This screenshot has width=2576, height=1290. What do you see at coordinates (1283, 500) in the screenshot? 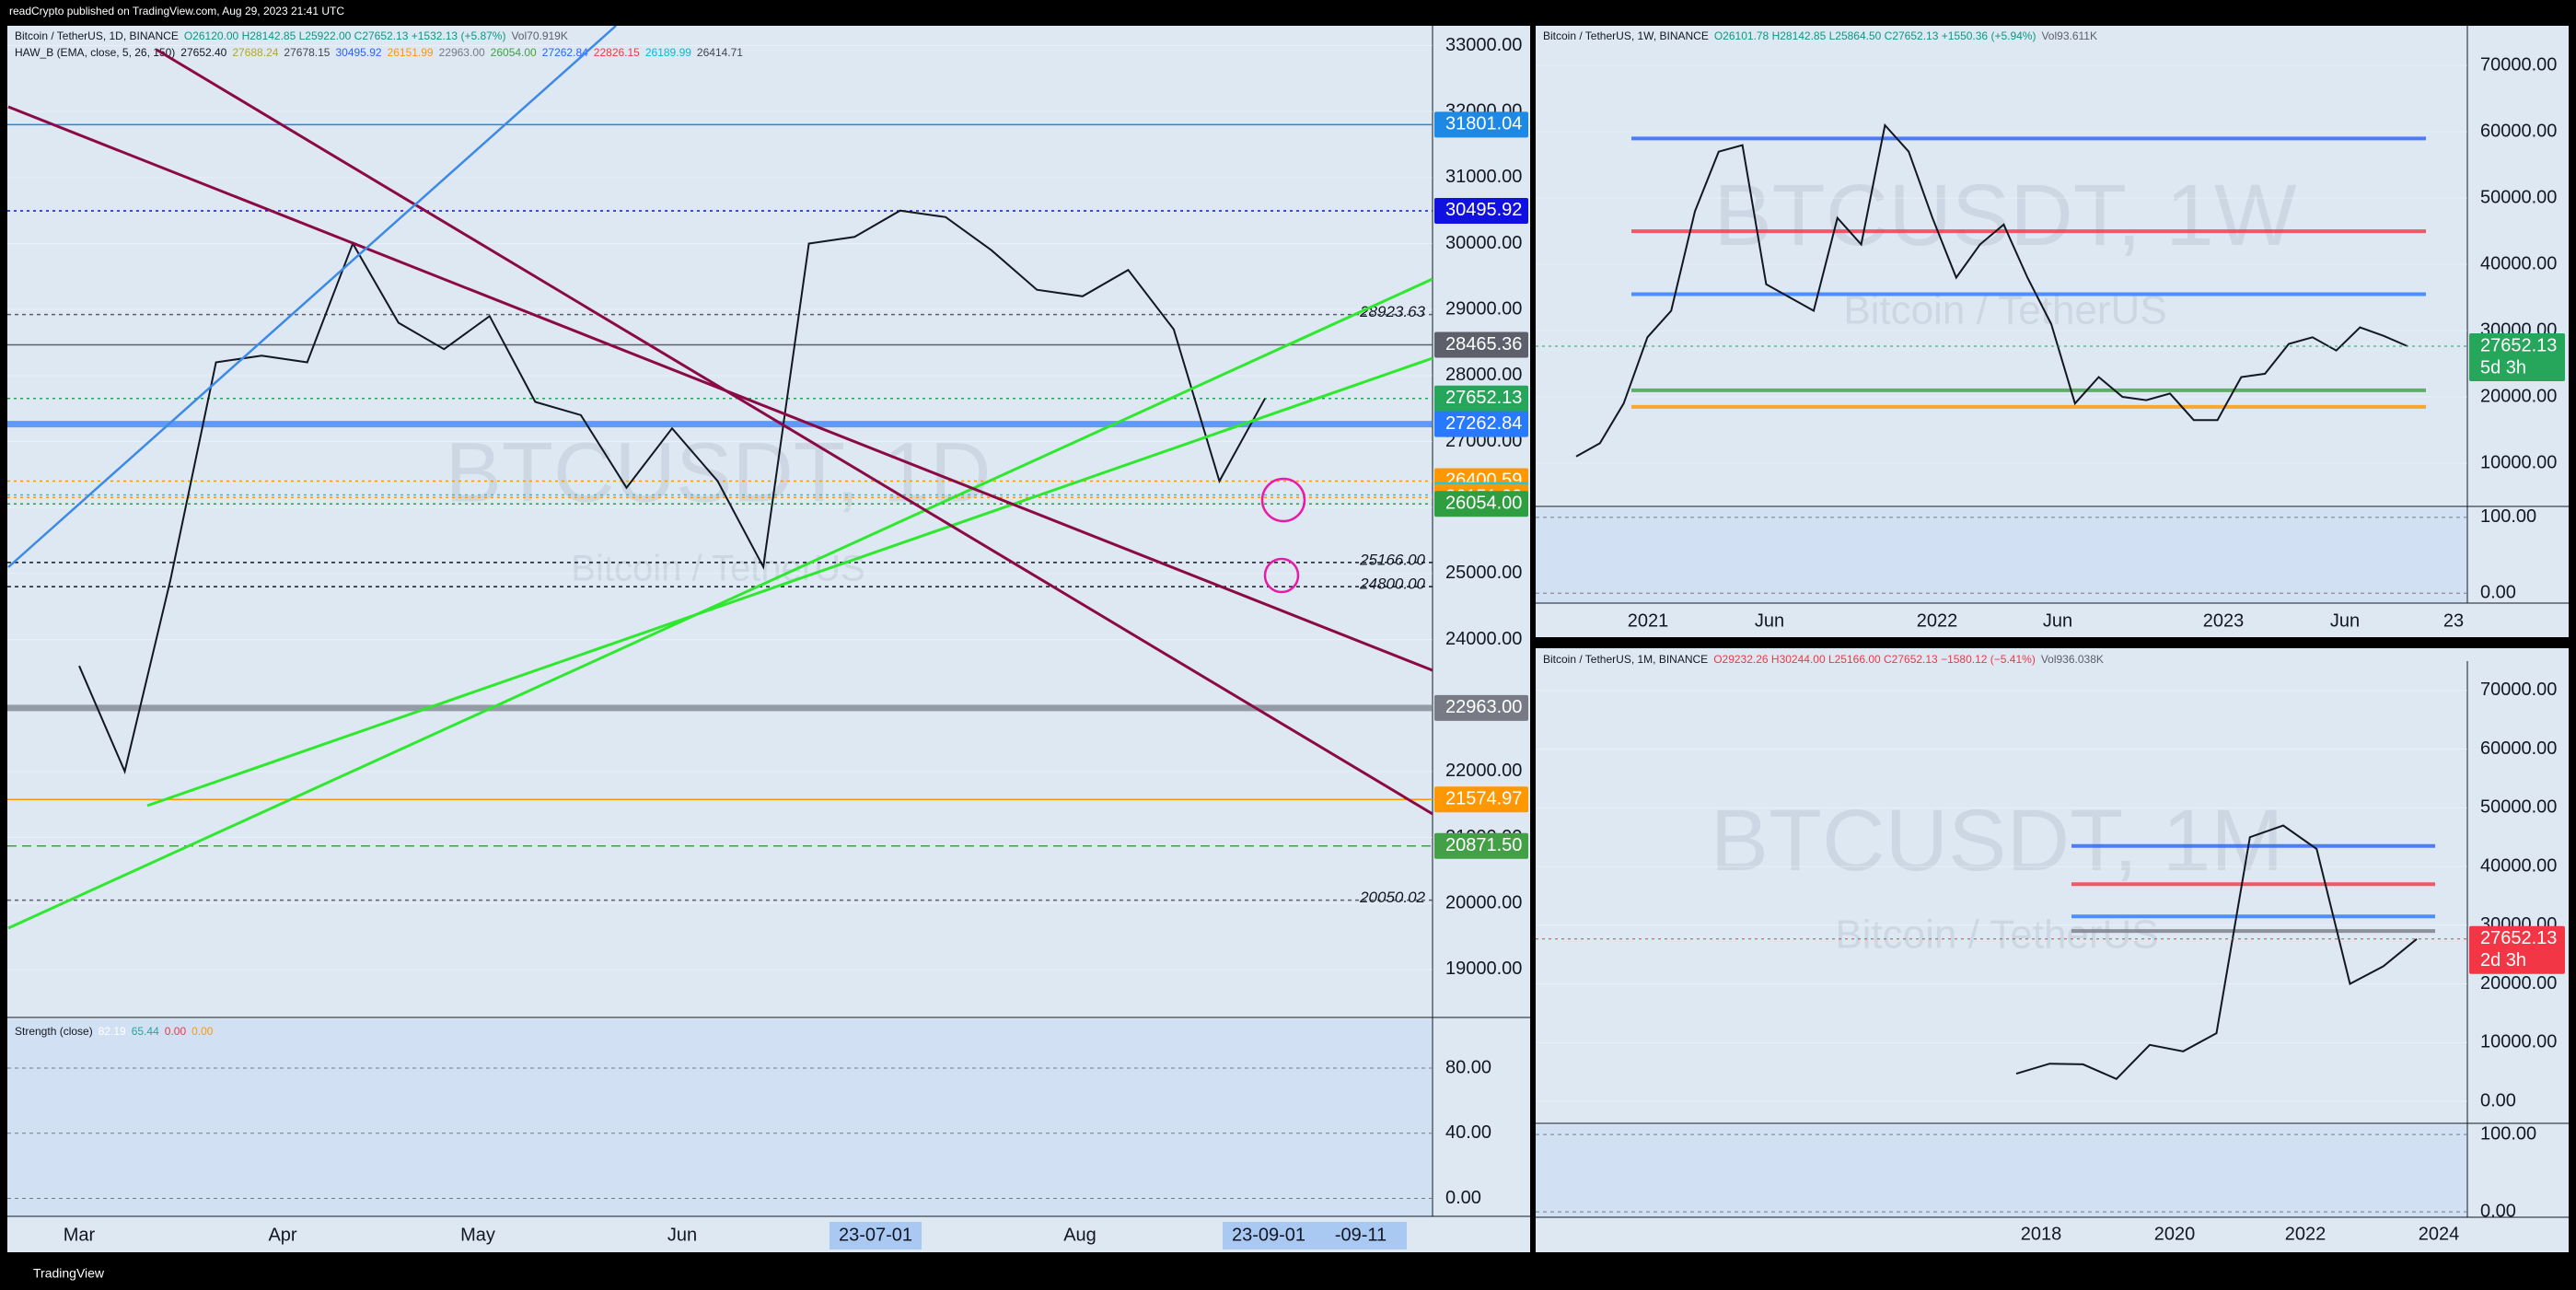
I see `marker-circle` at bounding box center [1283, 500].